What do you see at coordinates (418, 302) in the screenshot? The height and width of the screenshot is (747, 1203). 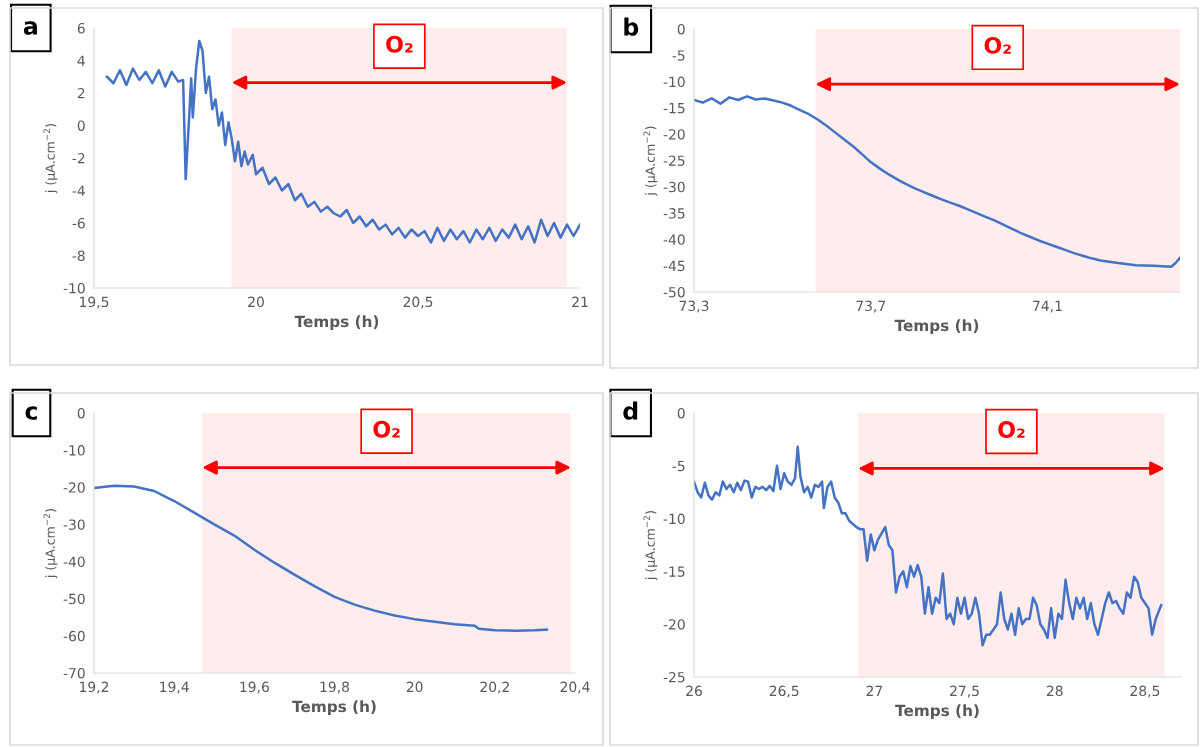 I see `x-tick-label: 20,5` at bounding box center [418, 302].